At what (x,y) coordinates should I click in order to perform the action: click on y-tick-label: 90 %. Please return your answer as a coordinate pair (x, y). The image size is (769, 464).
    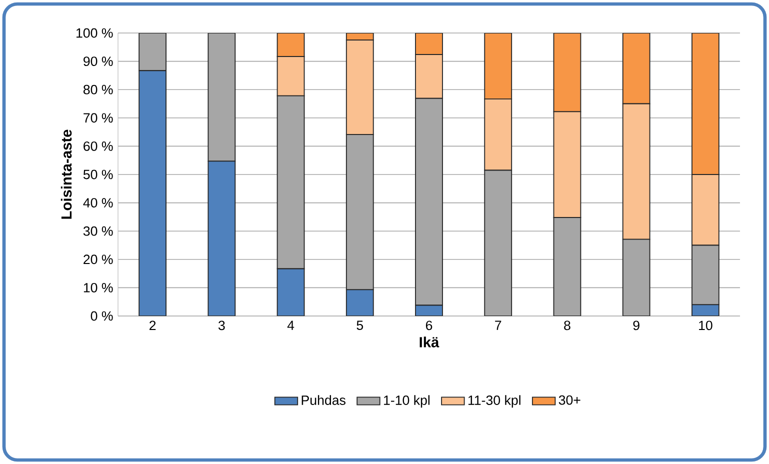
    Looking at the image, I should click on (98, 61).